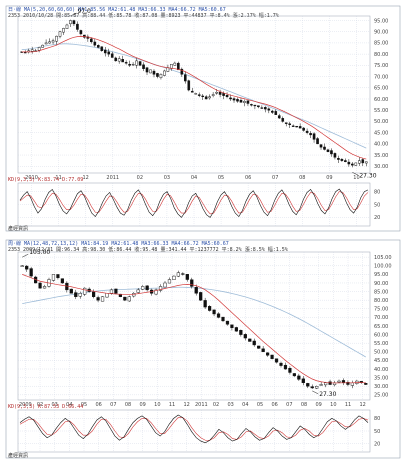  Describe the element at coordinates (327, 394) in the screenshot. I see `annotation-label: 27.30` at that location.